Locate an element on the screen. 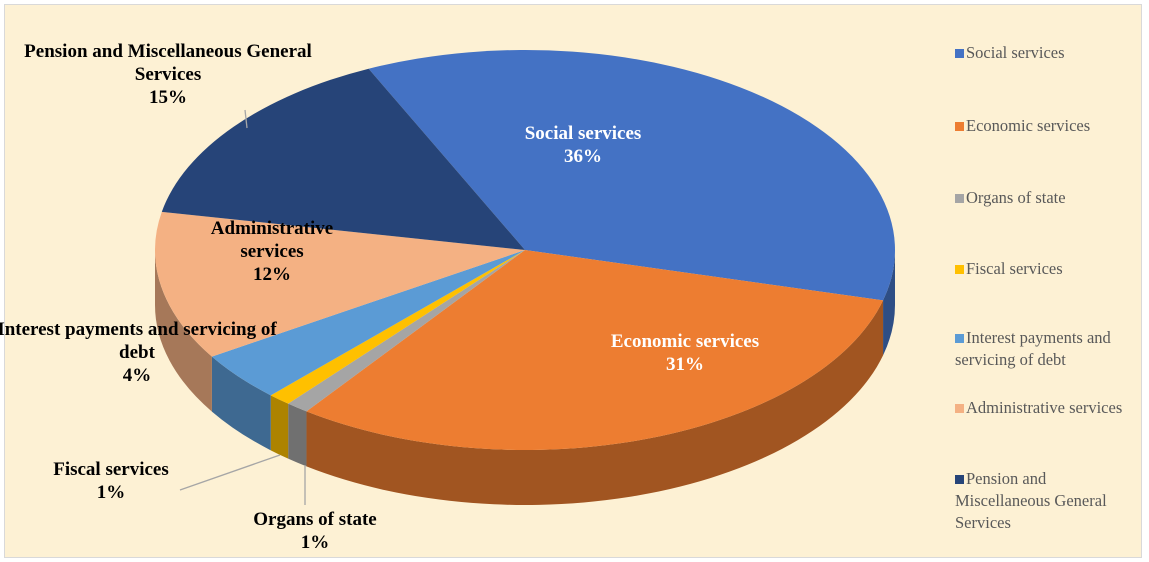 The height and width of the screenshot is (562, 1149). data-label-name: Economic services is located at coordinates (685, 341).